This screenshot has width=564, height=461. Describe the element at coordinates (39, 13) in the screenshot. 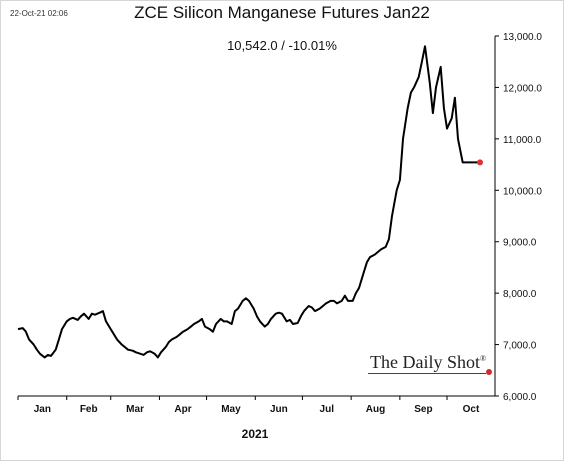

I see `chart-timestamp: 22-Oct-21 02:06` at that location.